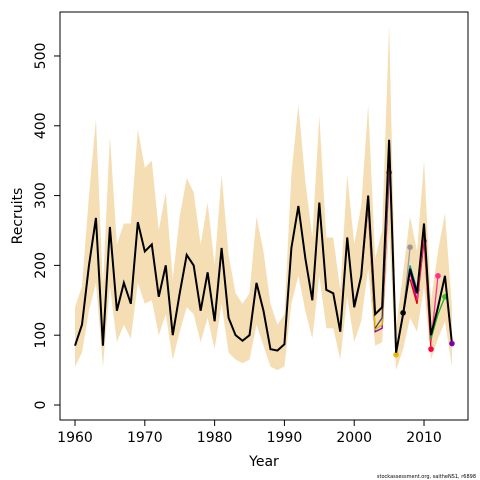 The height and width of the screenshot is (480, 480). What do you see at coordinates (215, 438) in the screenshot?
I see `x-tick-label: 1980` at bounding box center [215, 438].